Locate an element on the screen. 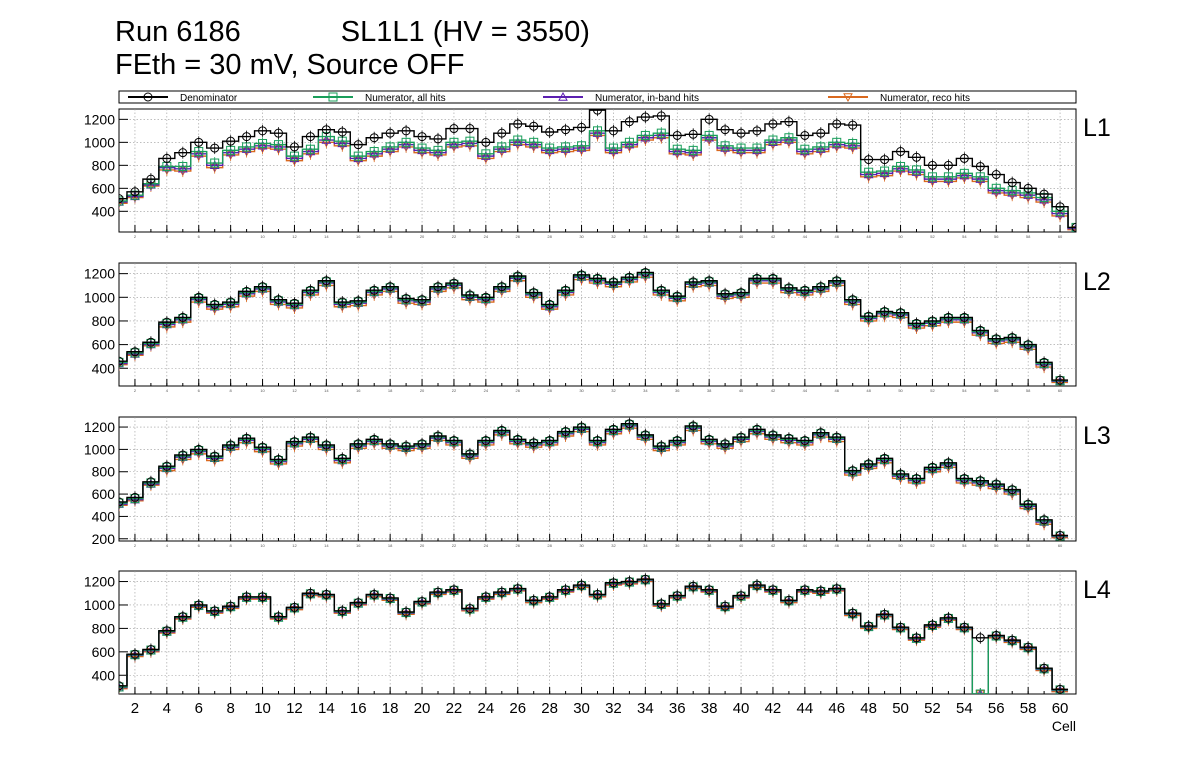 The image size is (1196, 772). y-tick-label: 600 is located at coordinates (104, 345).